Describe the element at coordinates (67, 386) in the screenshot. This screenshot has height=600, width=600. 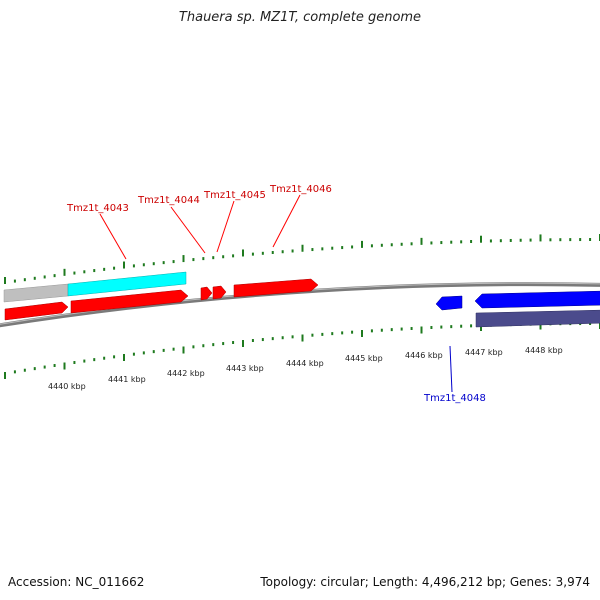
I see `scale-label-4440: 4440 kbp` at that location.